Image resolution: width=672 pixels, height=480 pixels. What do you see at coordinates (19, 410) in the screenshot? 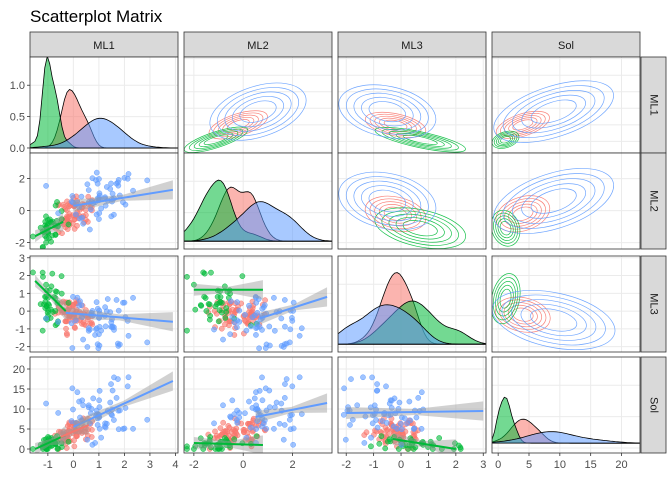
I see `y-tick-label: 10` at bounding box center [19, 410].